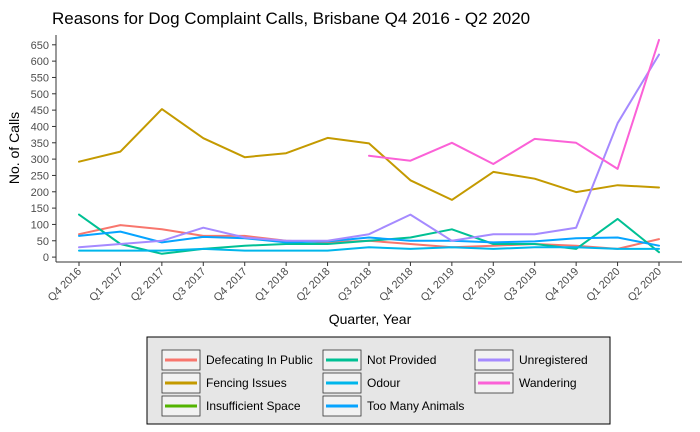 This screenshot has width=700, height=432. Describe the element at coordinates (40, 176) in the screenshot. I see `y-tick-label: 250` at that location.